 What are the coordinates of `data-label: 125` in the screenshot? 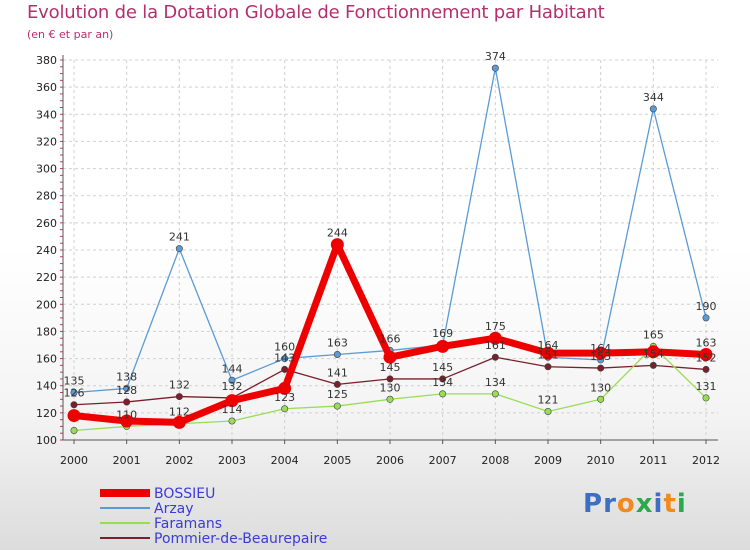 It's located at (337, 394).